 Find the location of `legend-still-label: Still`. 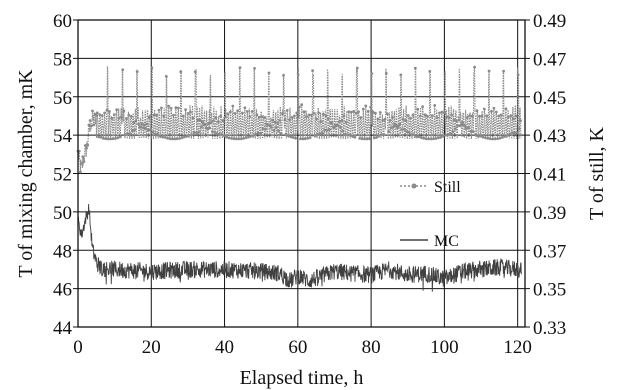

legend-still-label: Still is located at coordinates (447, 187).